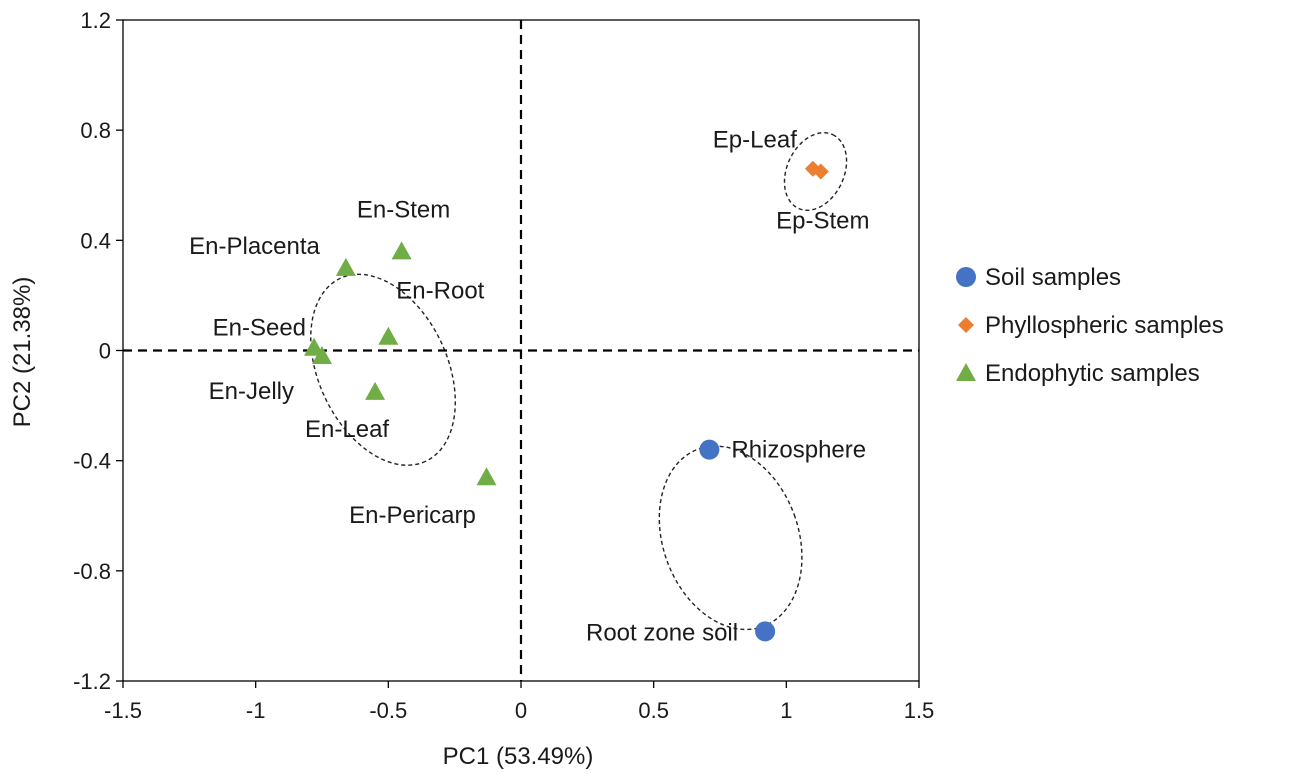 The image size is (1308, 774). I want to click on legend-marker-phyllospheric-samples, so click(966, 325).